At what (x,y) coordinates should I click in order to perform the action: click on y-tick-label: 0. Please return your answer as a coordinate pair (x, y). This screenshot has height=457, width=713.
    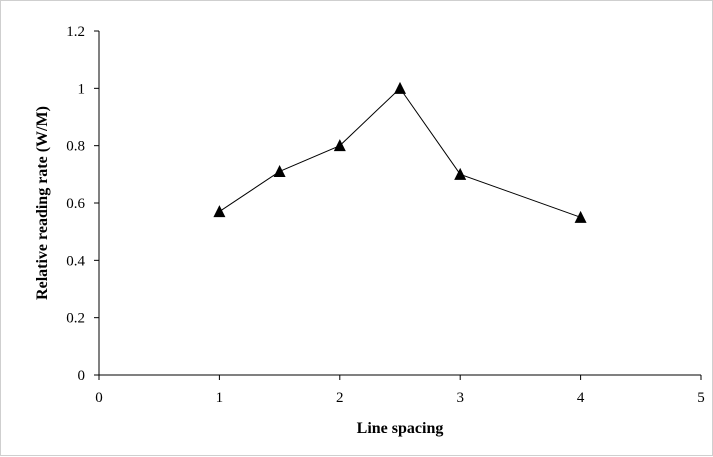
    Looking at the image, I should click on (82, 376).